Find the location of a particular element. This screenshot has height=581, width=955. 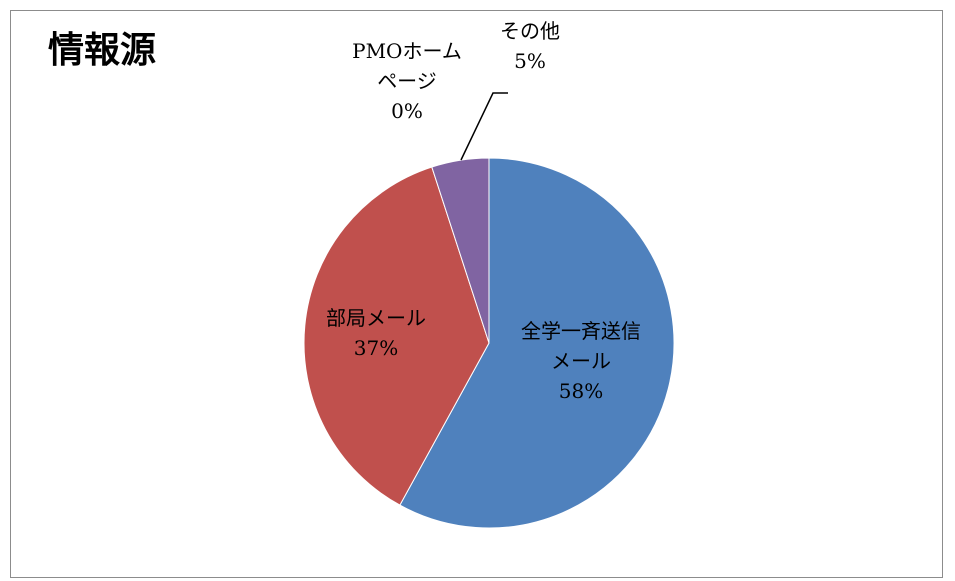

percent-label: 0% is located at coordinates (407, 111).